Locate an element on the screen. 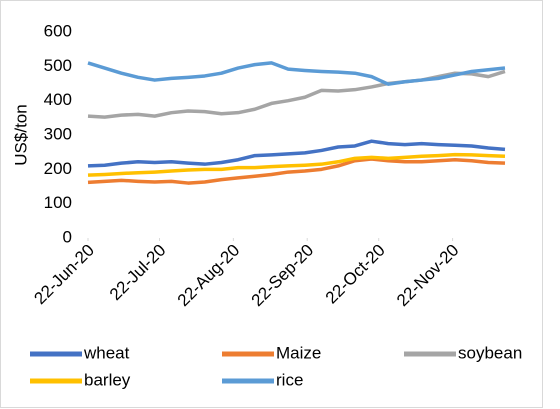  y-tick-label: 0 is located at coordinates (67, 236).